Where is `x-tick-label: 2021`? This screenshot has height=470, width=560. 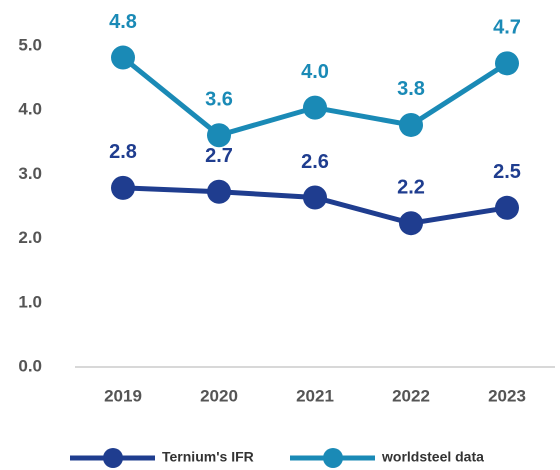 x-tick-label: 2021 is located at coordinates (315, 395).